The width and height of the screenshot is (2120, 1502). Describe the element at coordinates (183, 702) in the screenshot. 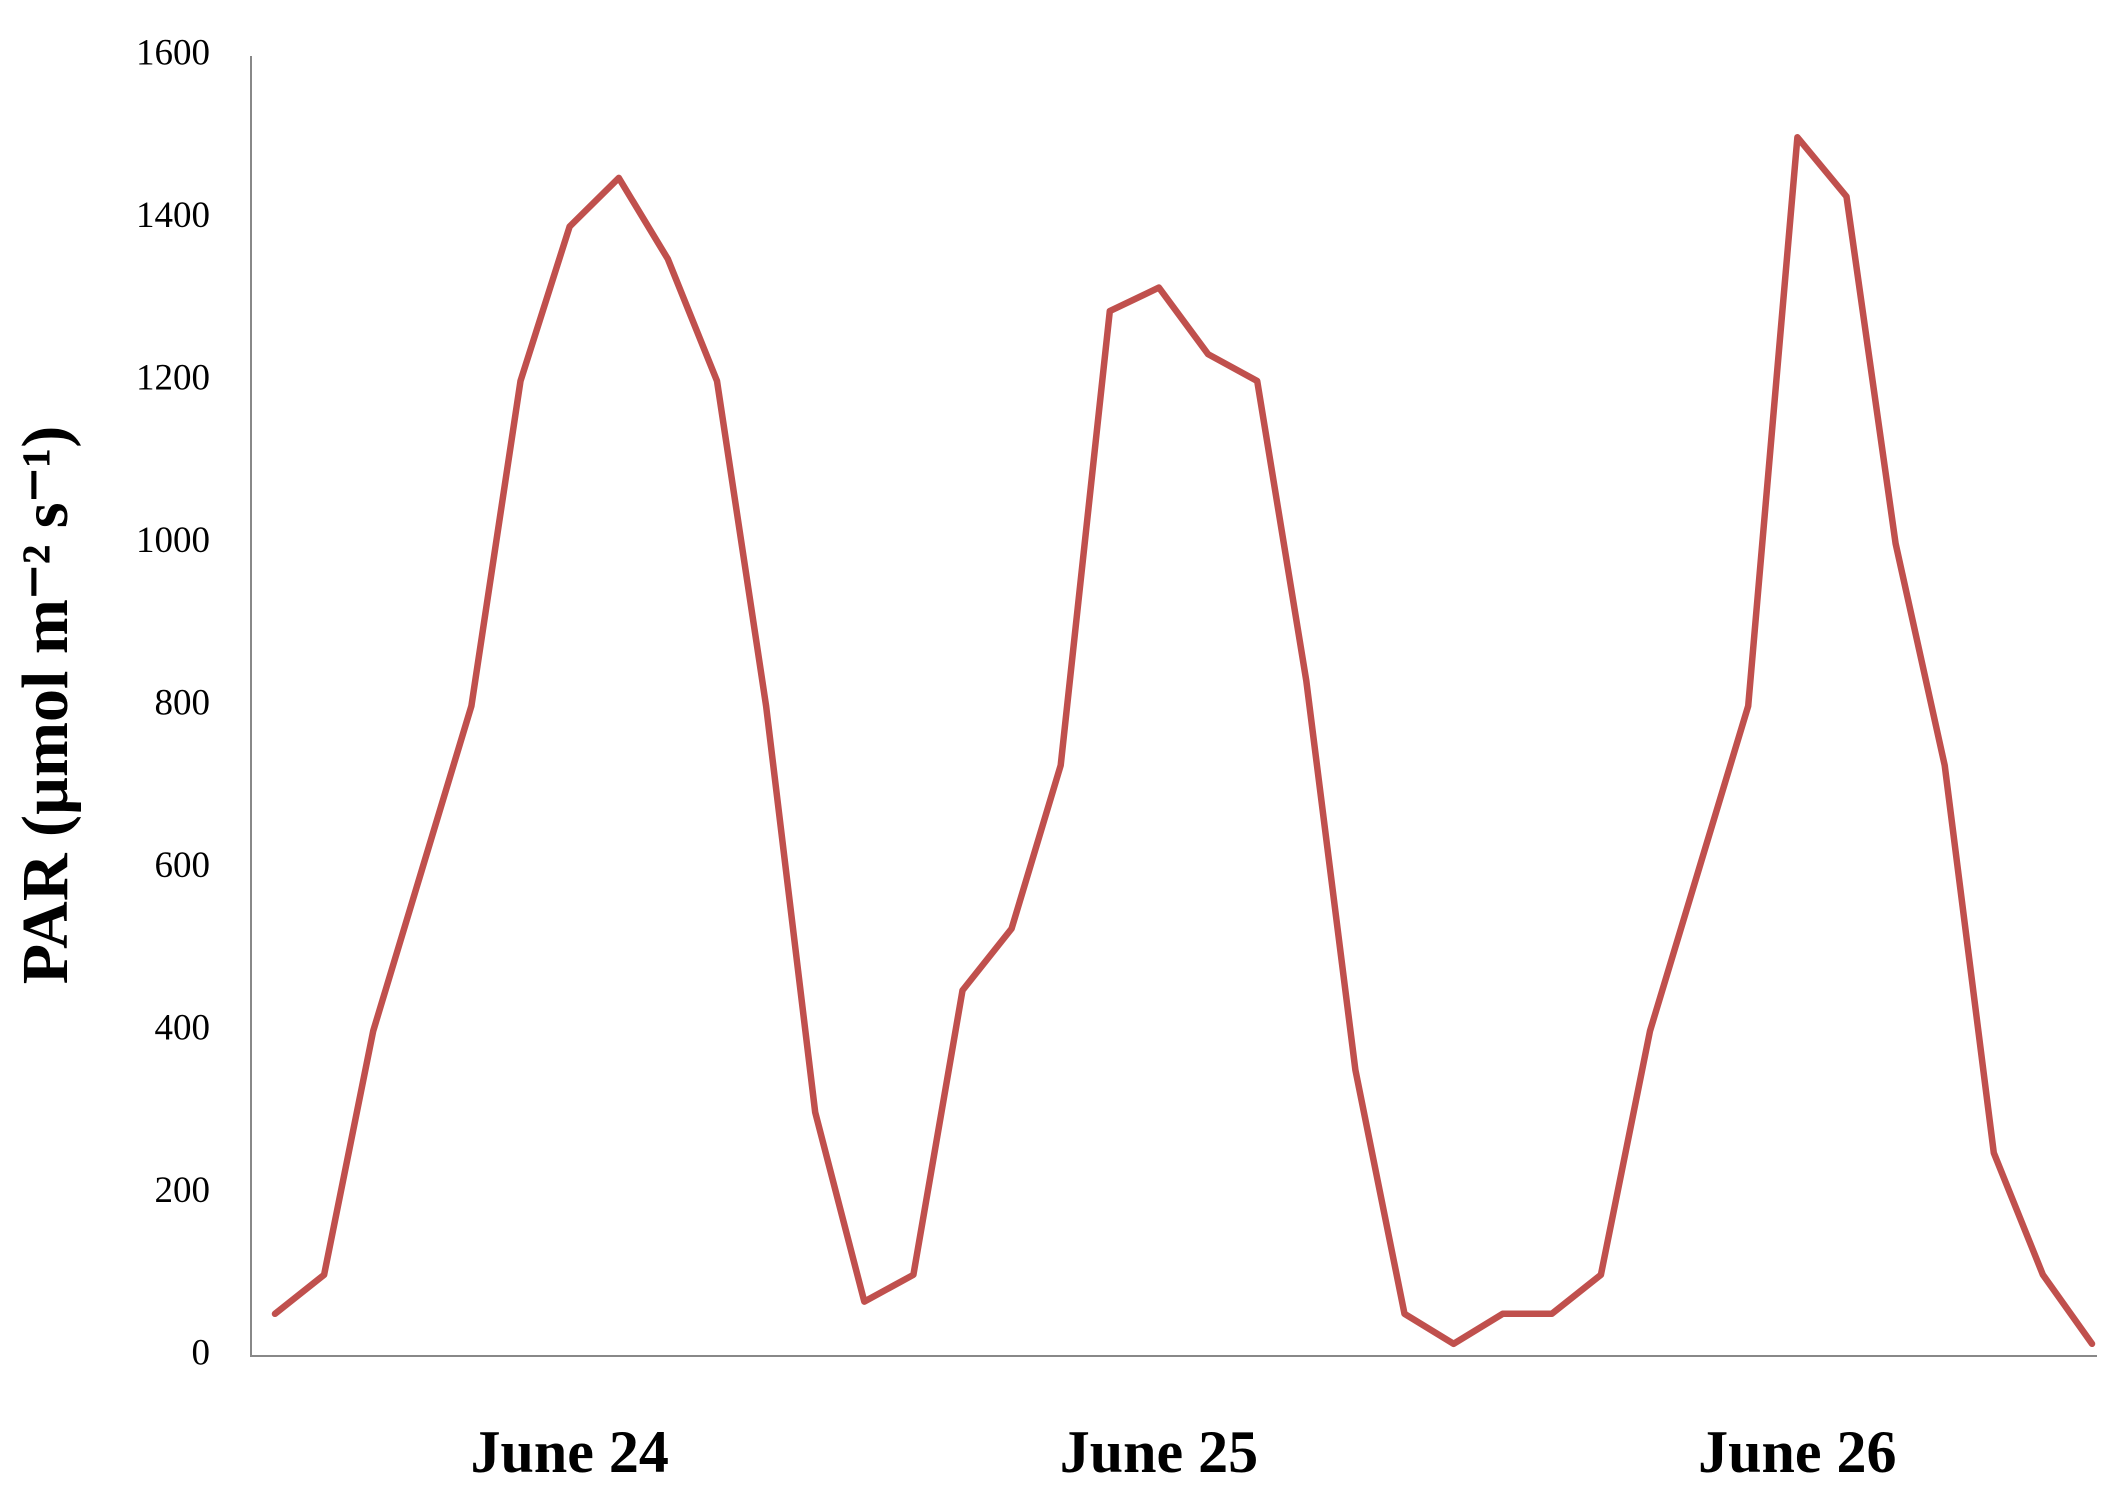

I see `y-tick-label: 800` at that location.